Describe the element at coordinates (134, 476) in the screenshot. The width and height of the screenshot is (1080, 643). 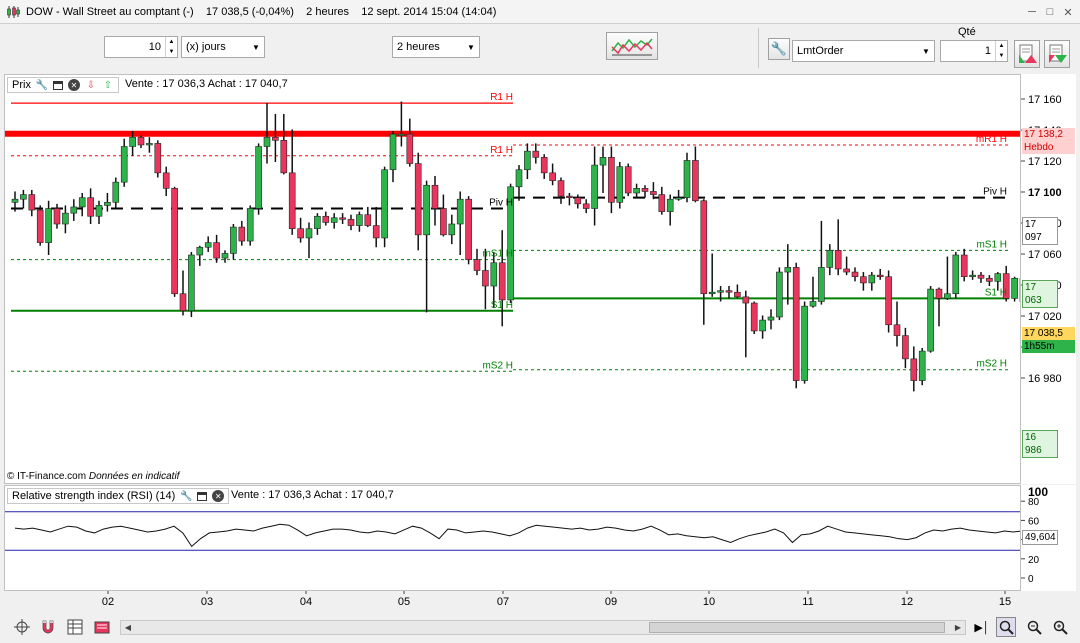
I see `copyright-note: Données en indicatif` at that location.